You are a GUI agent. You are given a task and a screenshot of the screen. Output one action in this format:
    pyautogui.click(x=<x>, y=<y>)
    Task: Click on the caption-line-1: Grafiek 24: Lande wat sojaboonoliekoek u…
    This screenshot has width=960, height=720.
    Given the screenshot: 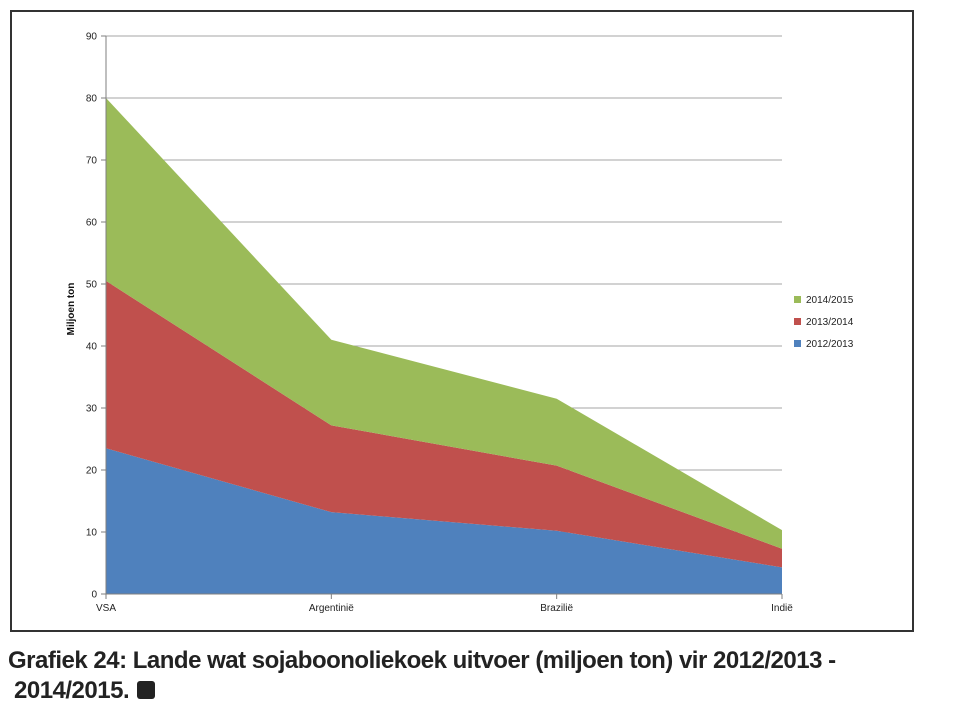 What is the action you would take?
    pyautogui.click(x=422, y=660)
    